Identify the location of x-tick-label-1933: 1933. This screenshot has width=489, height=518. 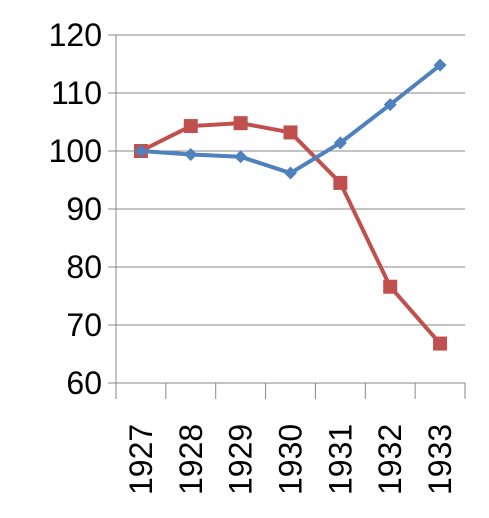
(440, 459).